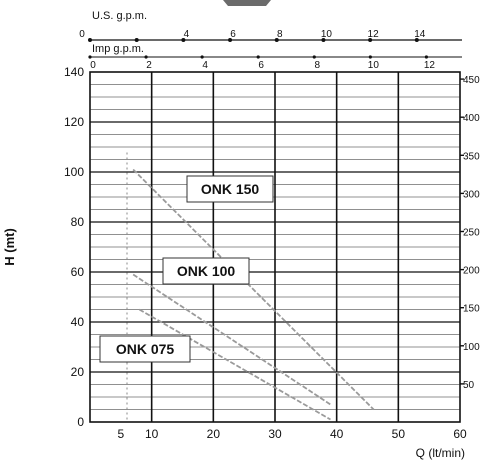 The width and height of the screenshot is (500, 464). I want to click on curve-label-text: ONK 100, so click(206, 271).